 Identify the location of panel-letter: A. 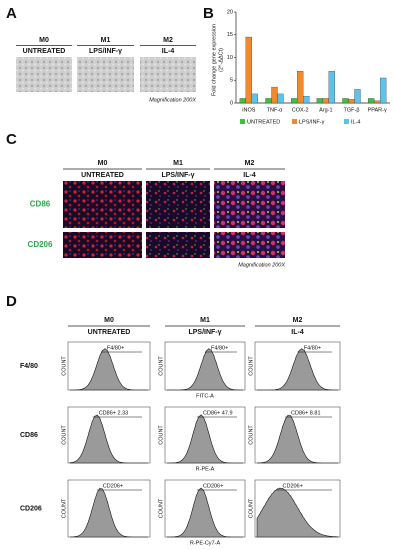
(11, 13).